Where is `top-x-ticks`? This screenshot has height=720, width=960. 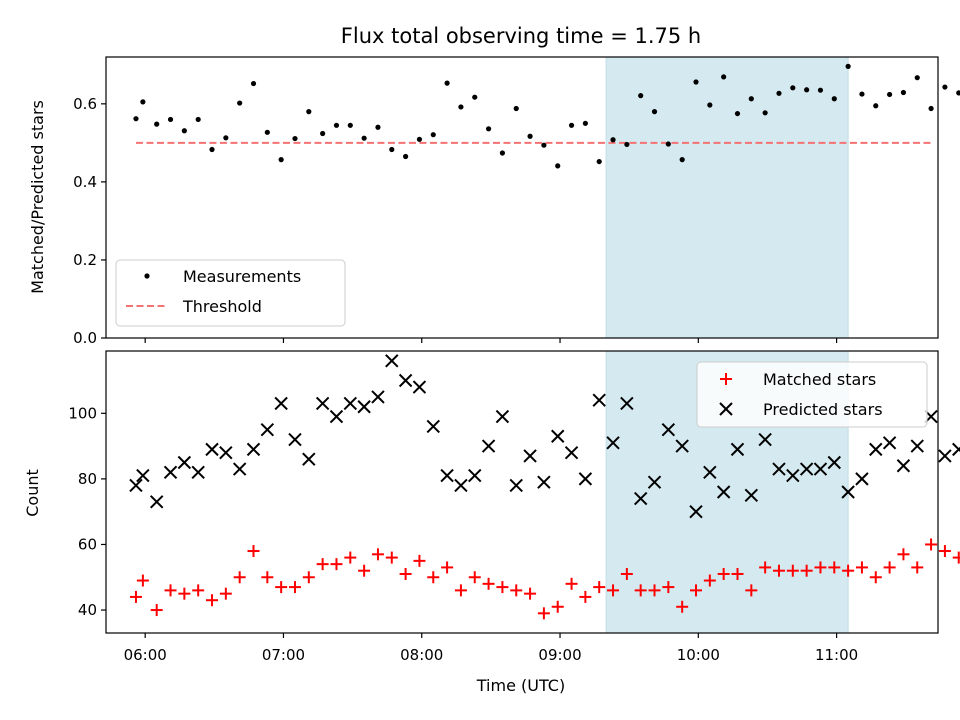
top-x-ticks is located at coordinates (491, 340).